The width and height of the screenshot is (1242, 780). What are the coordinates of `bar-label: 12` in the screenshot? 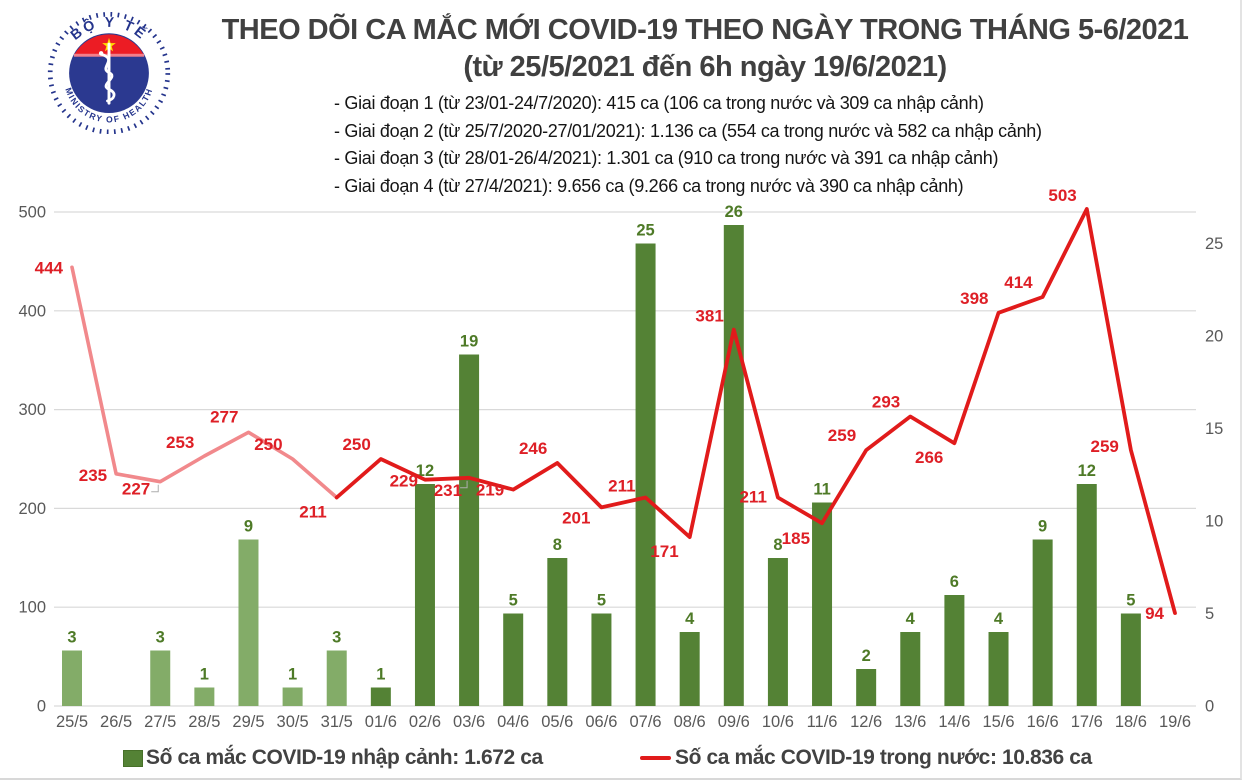 It's located at (1087, 471).